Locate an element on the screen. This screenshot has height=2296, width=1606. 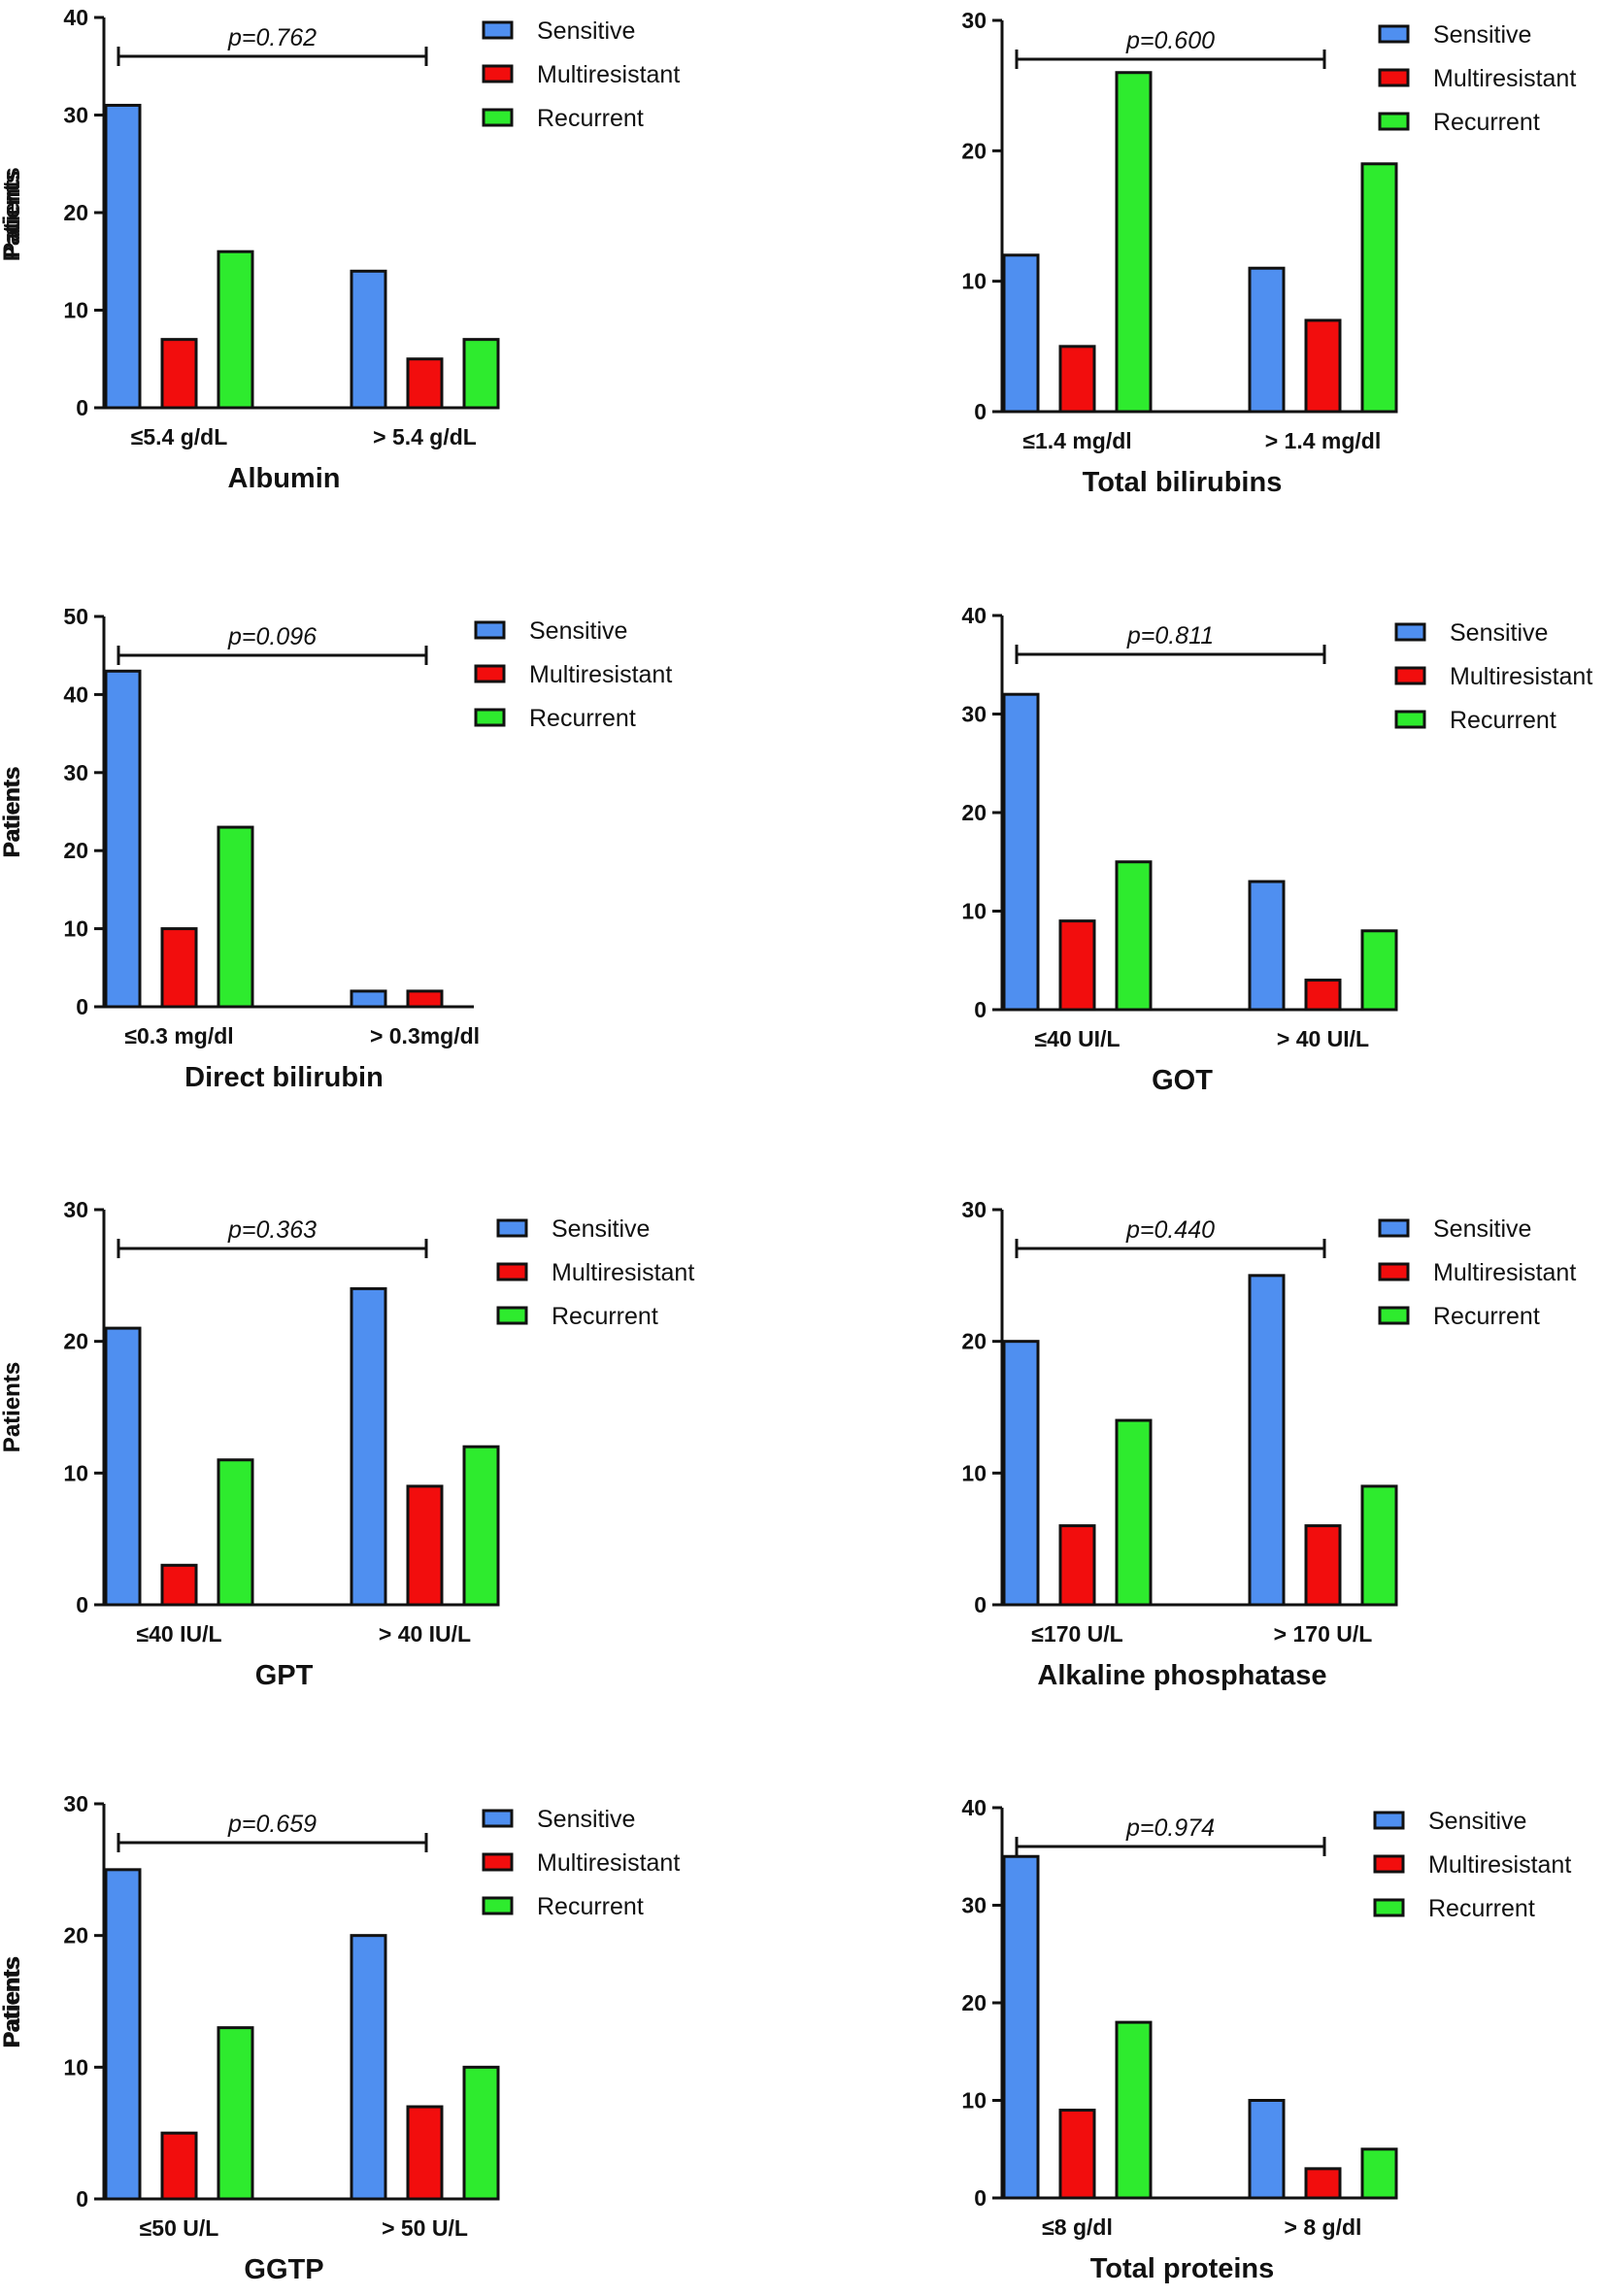
chart-title: GPT is located at coordinates (284, 1675).